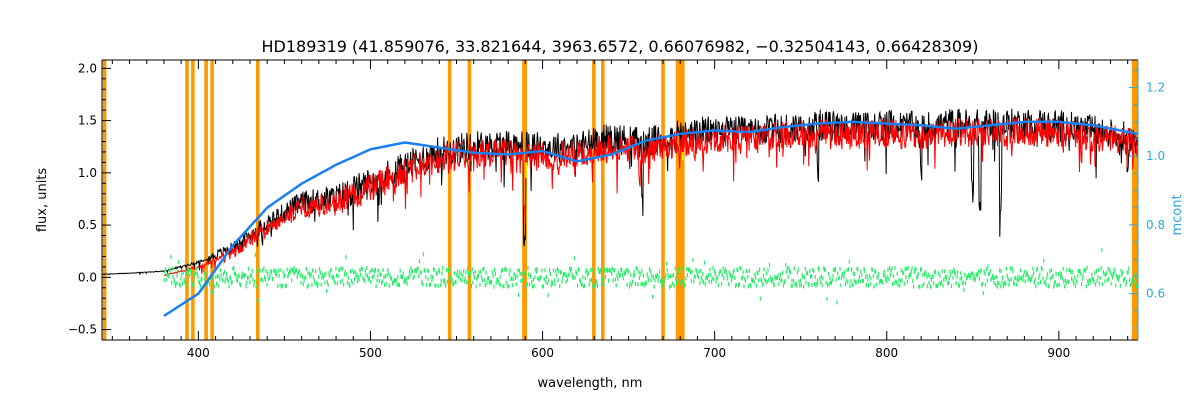 The width and height of the screenshot is (1200, 400). Describe the element at coordinates (87, 225) in the screenshot. I see `y-tick-label: 0.5` at that location.